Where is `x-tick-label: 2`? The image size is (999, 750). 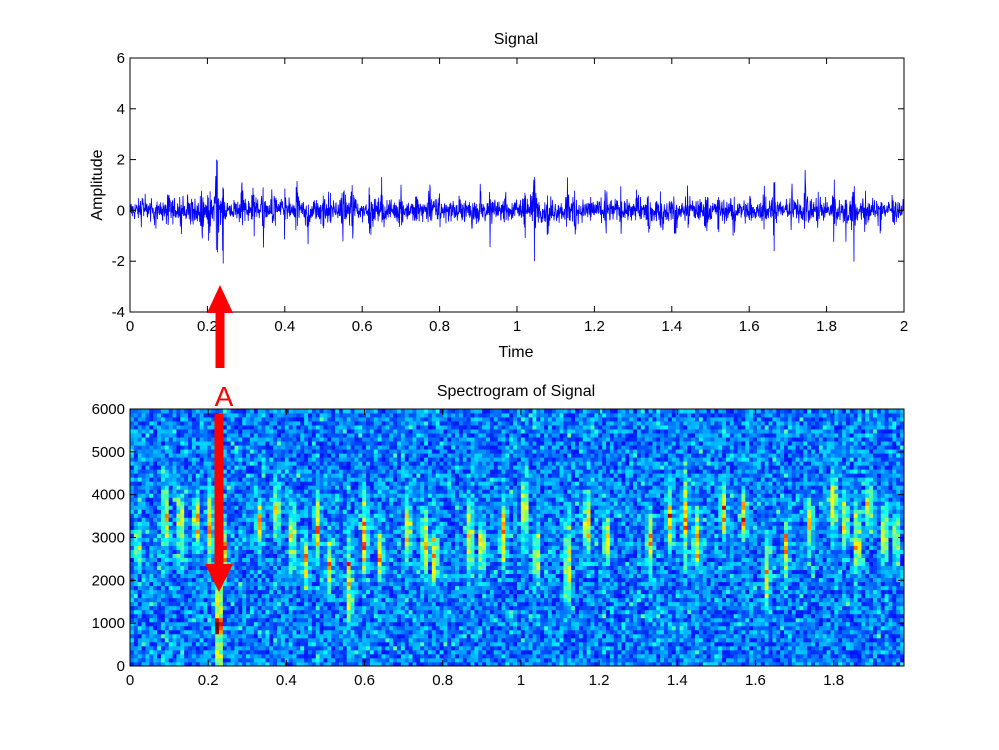 x-tick-label: 2 is located at coordinates (904, 326).